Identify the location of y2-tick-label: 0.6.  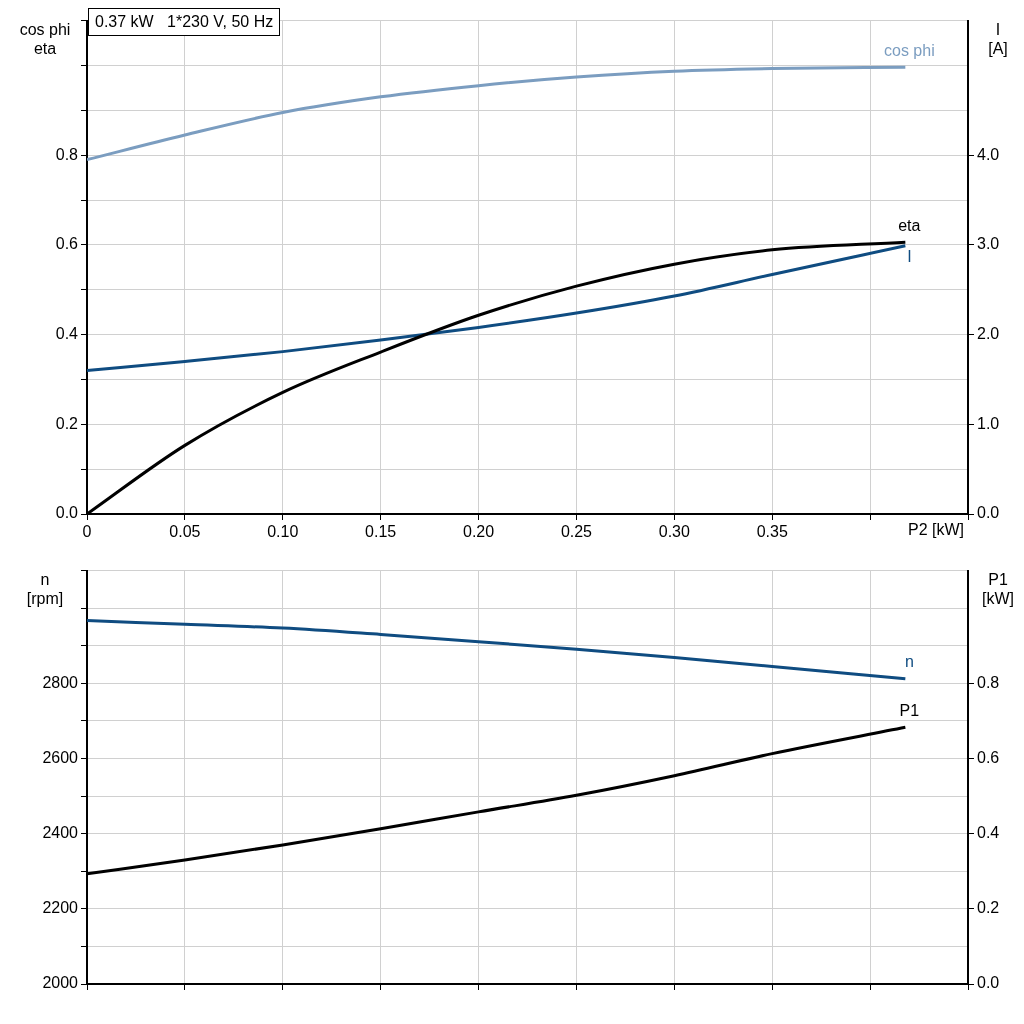
(988, 757).